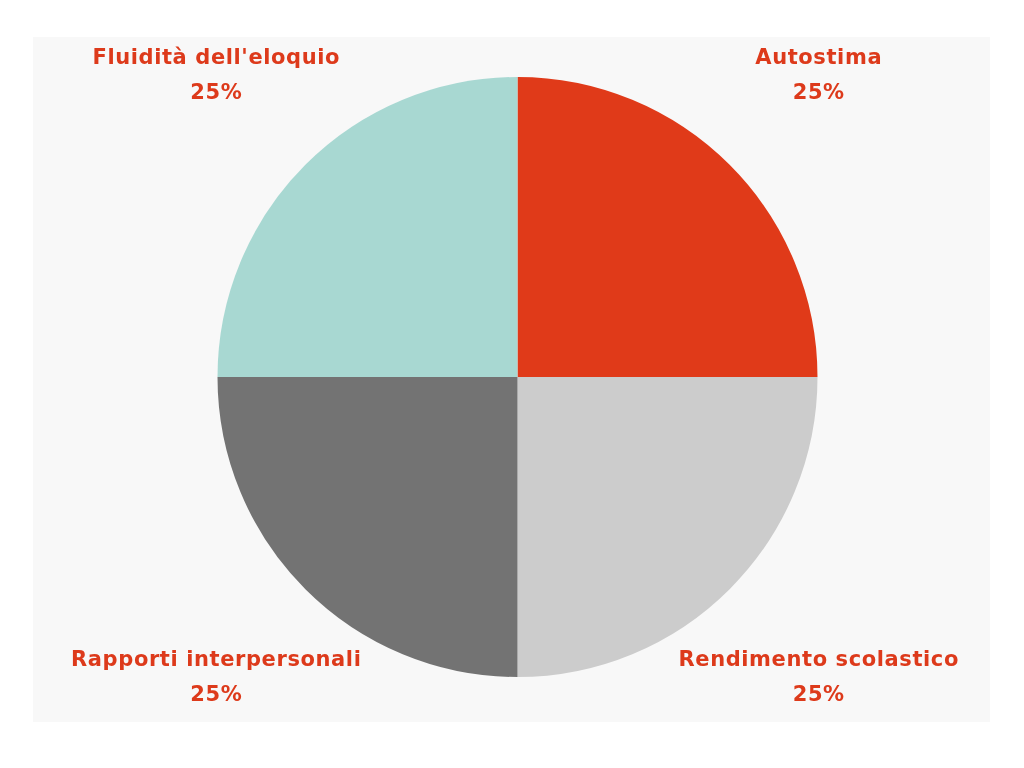  What do you see at coordinates (216, 56) in the screenshot?
I see `slice-label: Fluidità dell'eloquio` at bounding box center [216, 56].